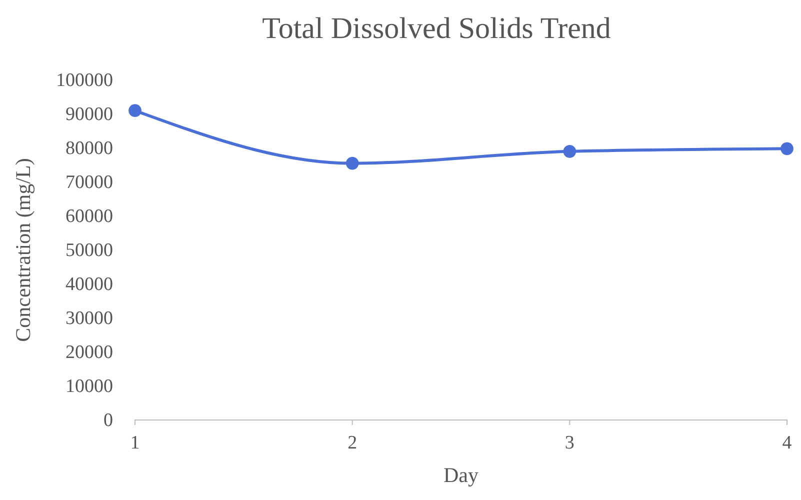 This screenshot has height=500, width=801. I want to click on y-axis-title: Concentration (mg/L), so click(23, 250).